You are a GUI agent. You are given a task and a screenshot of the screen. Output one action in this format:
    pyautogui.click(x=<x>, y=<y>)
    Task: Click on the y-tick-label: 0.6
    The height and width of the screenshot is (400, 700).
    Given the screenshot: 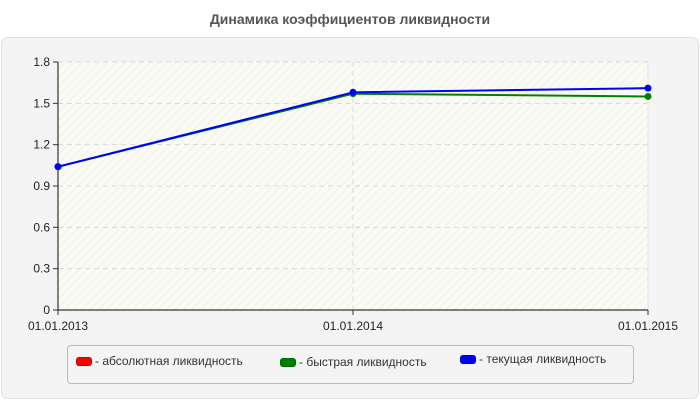 What is the action you would take?
    pyautogui.click(x=41, y=227)
    